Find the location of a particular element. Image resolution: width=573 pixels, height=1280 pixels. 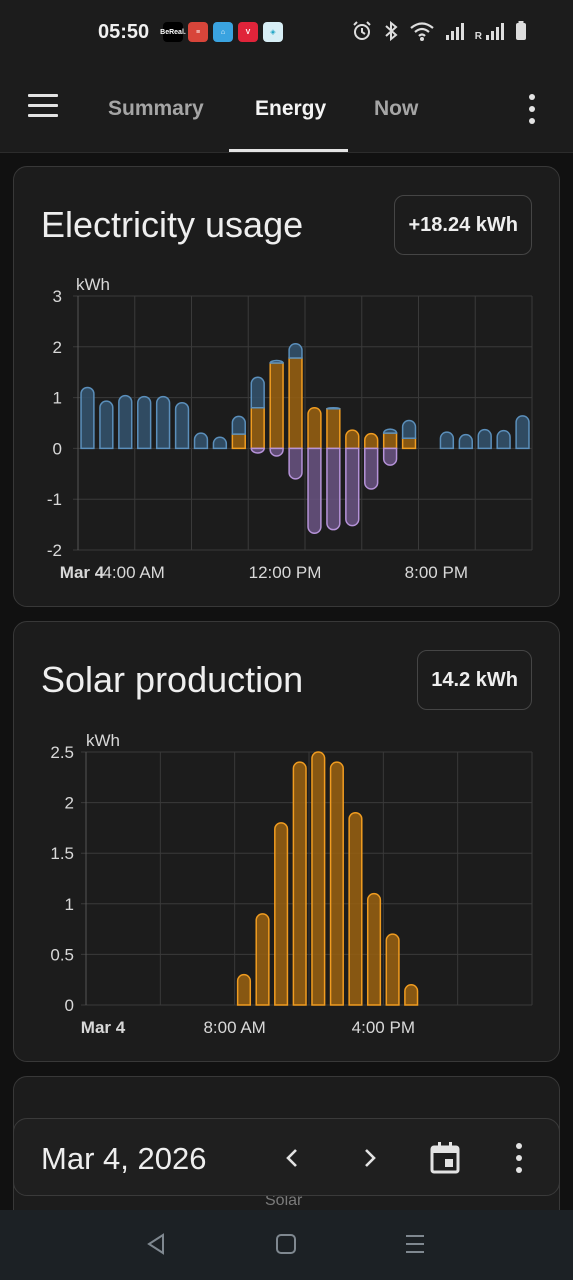

chart-tick-label-x: 8:00 PM is located at coordinates (436, 572).